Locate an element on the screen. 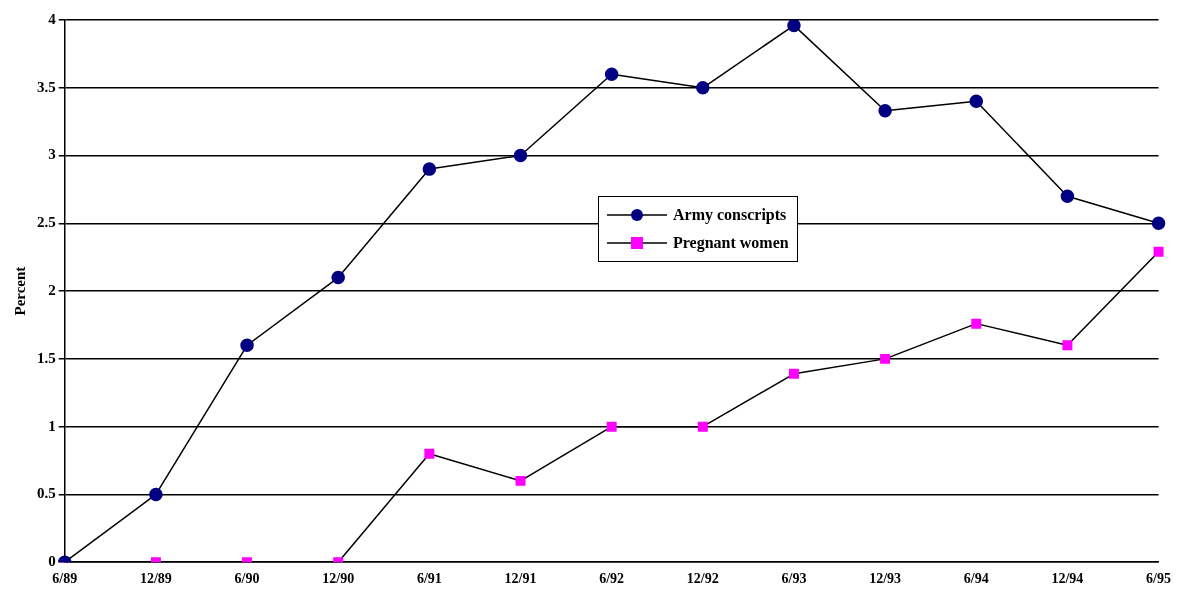  x-tick-label: 12/93 is located at coordinates (885, 579).